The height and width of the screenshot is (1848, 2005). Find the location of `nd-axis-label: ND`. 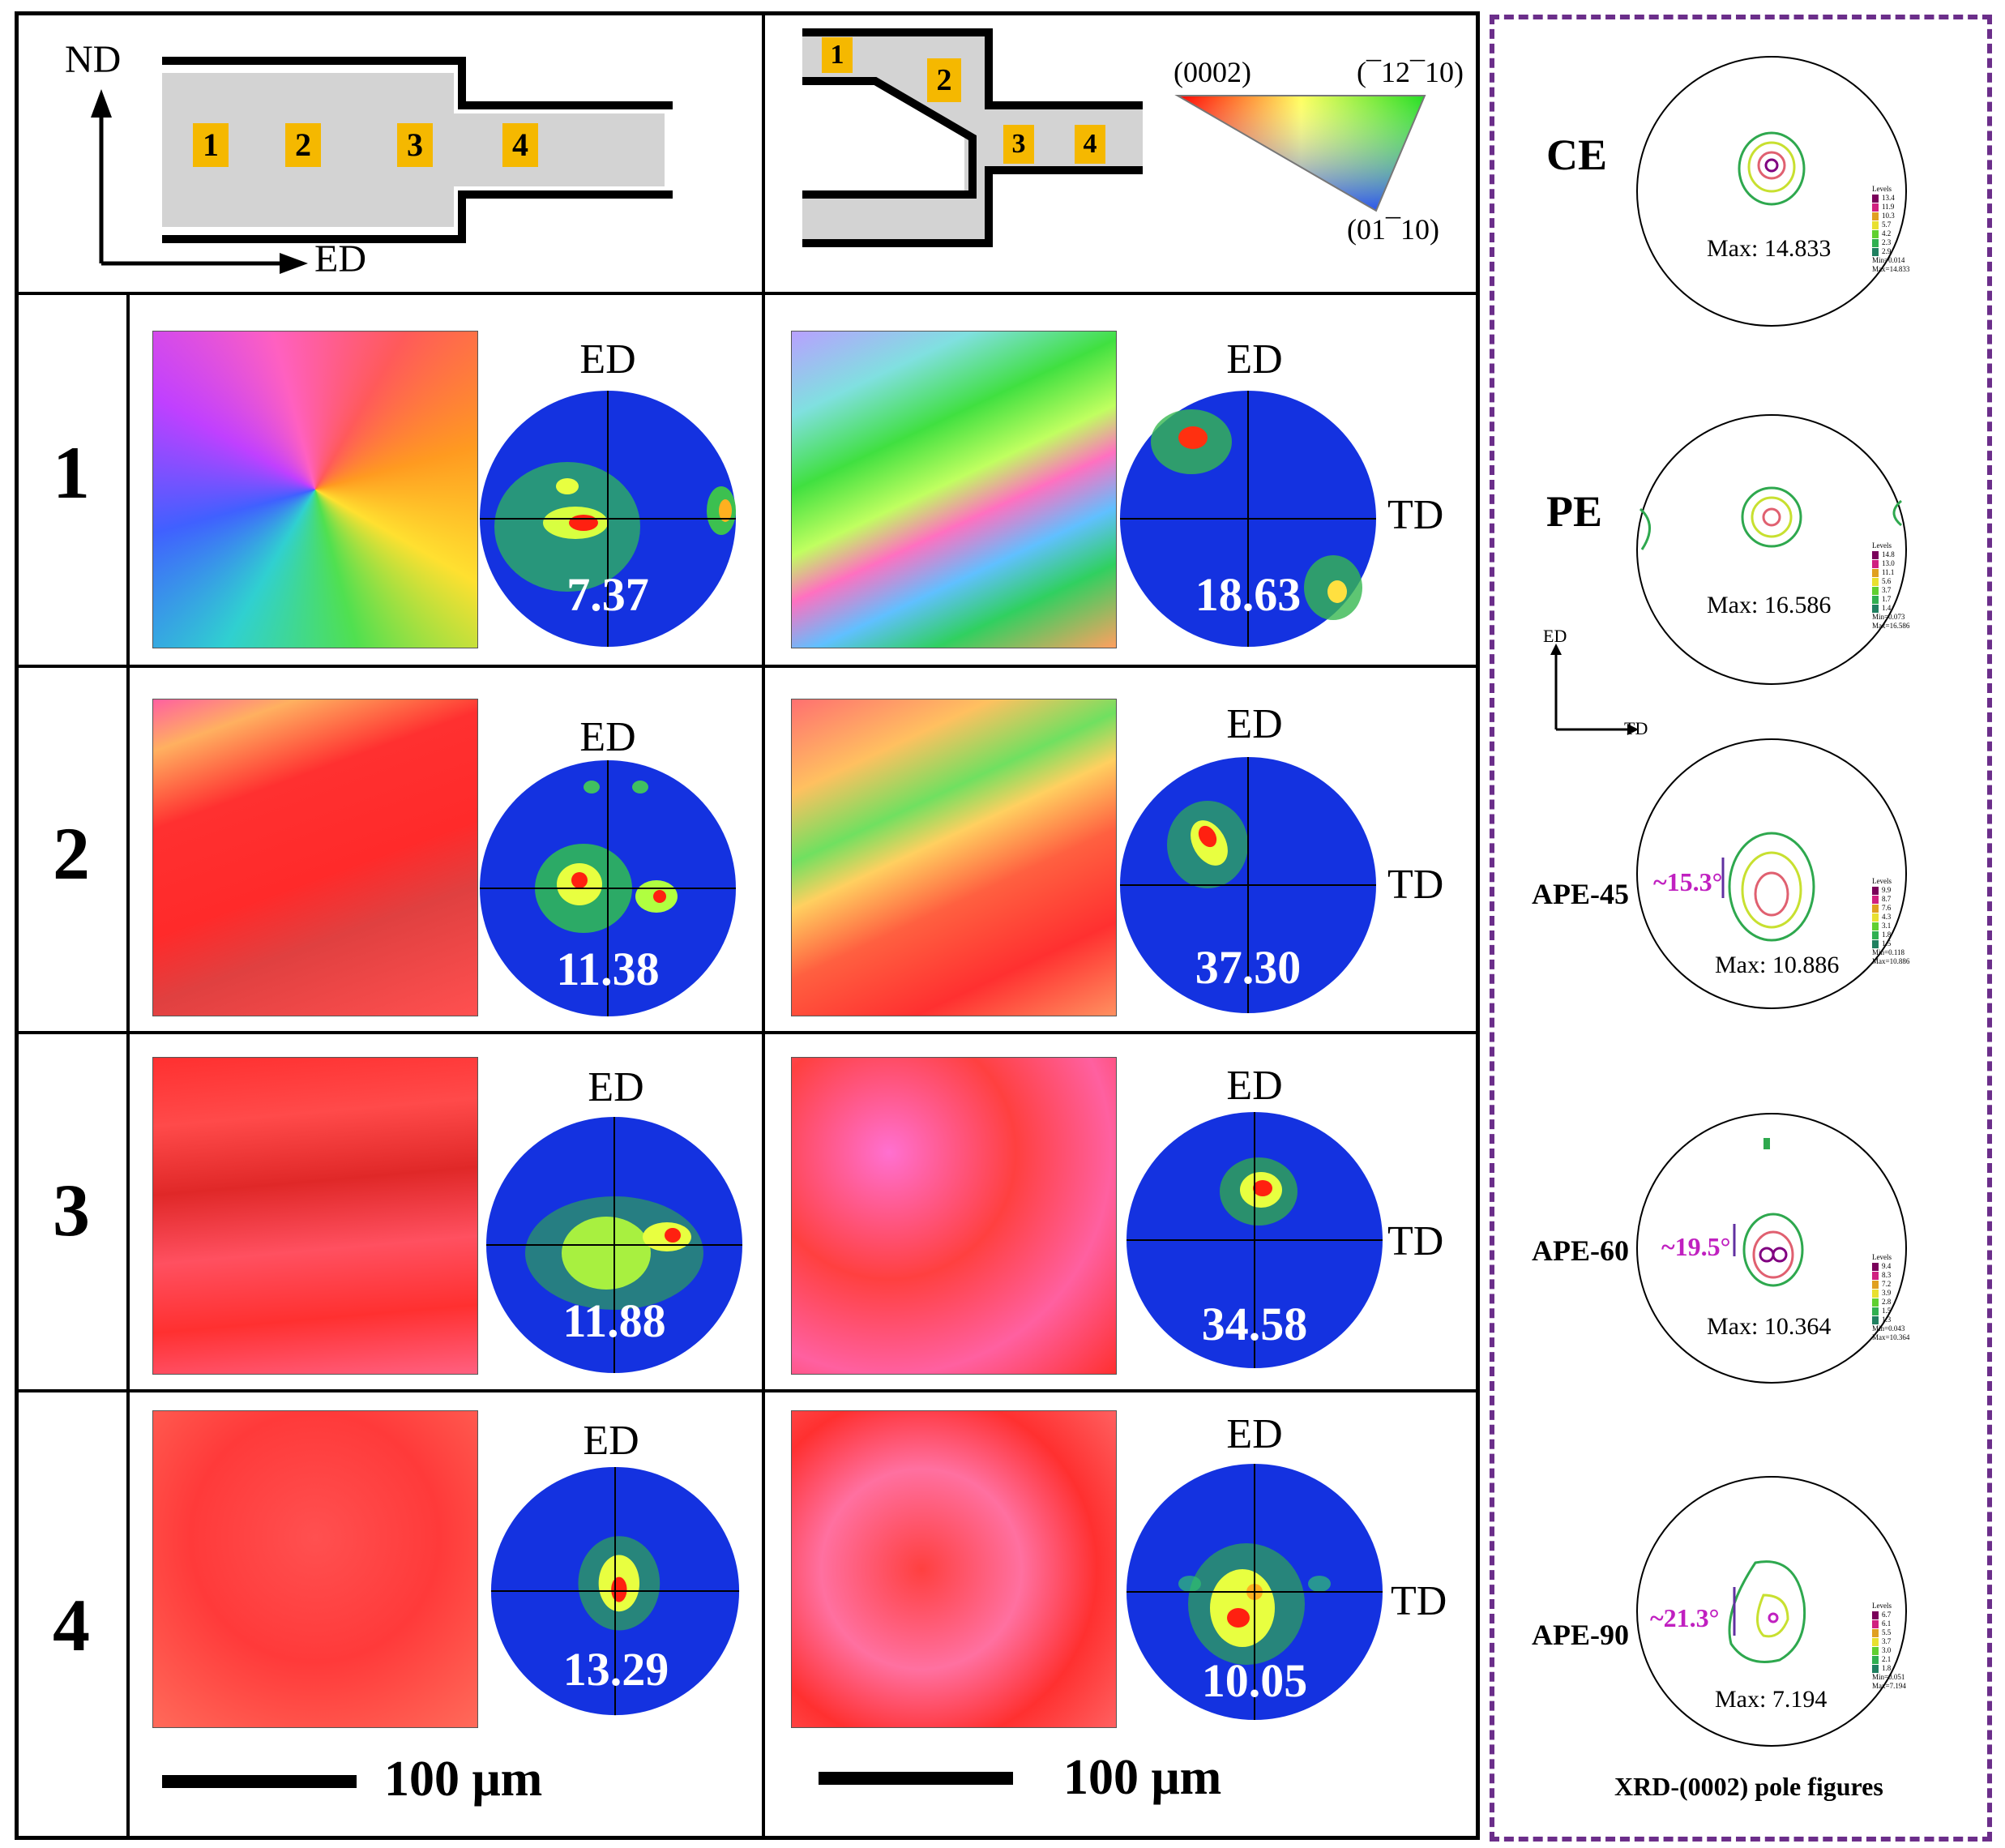

nd-axis-label: ND is located at coordinates (93, 60).